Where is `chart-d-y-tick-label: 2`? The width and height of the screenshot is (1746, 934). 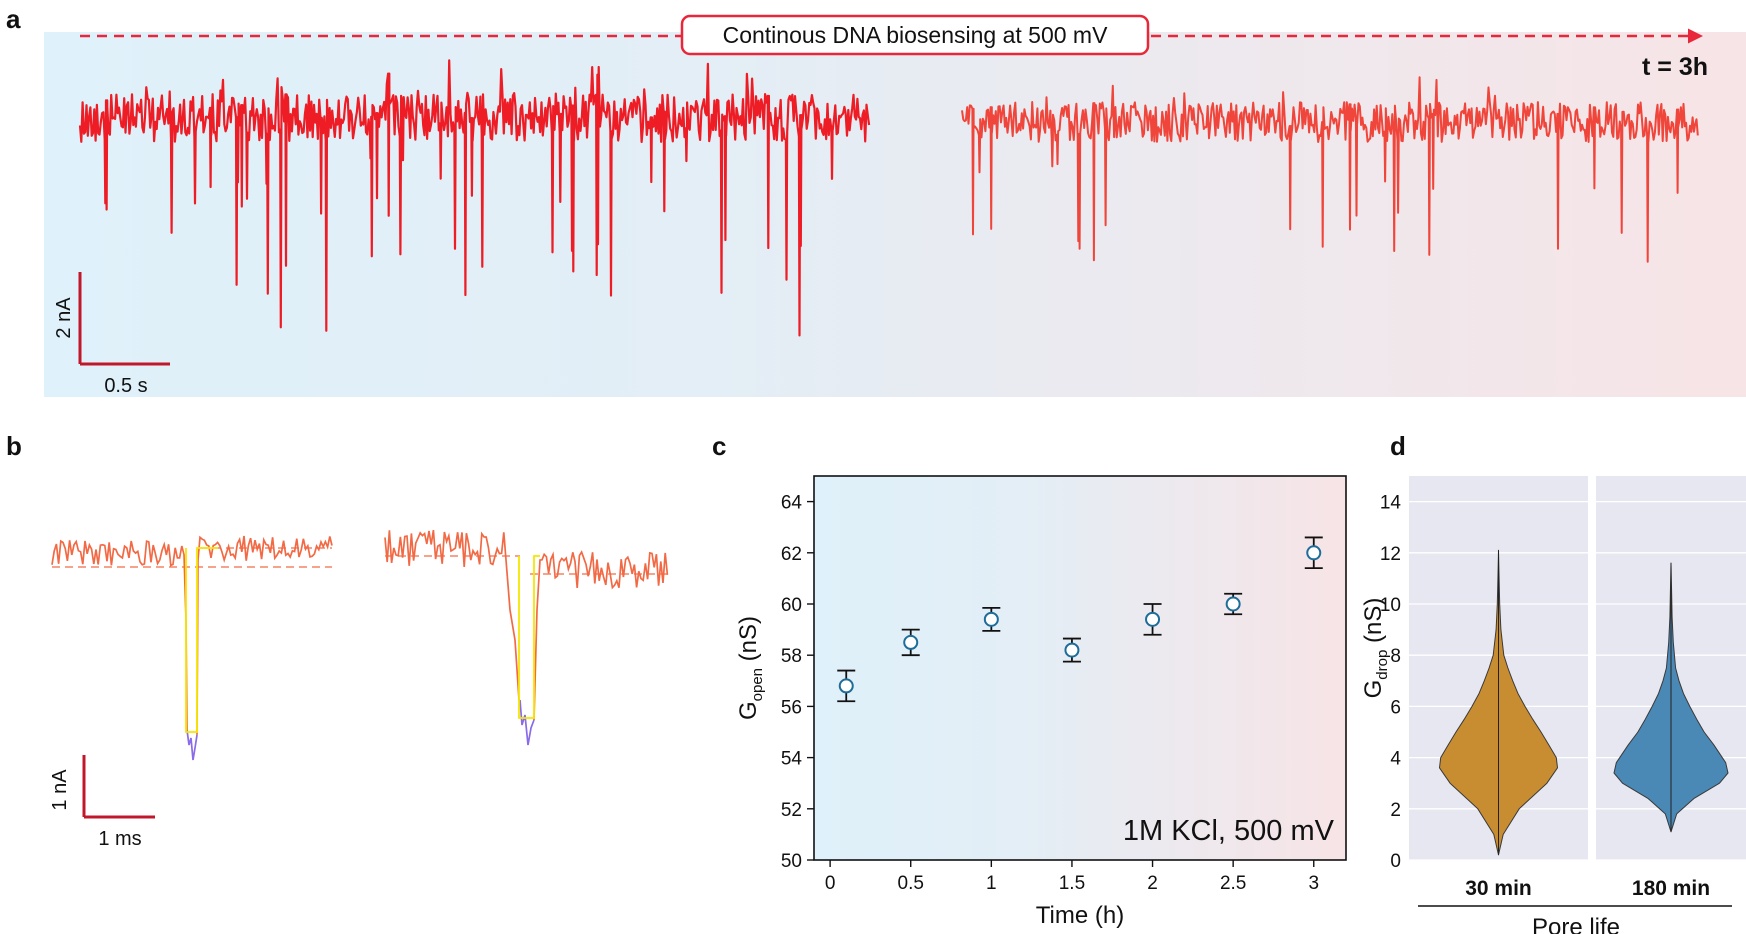
chart-d-y-tick-label: 2 is located at coordinates (1395, 810).